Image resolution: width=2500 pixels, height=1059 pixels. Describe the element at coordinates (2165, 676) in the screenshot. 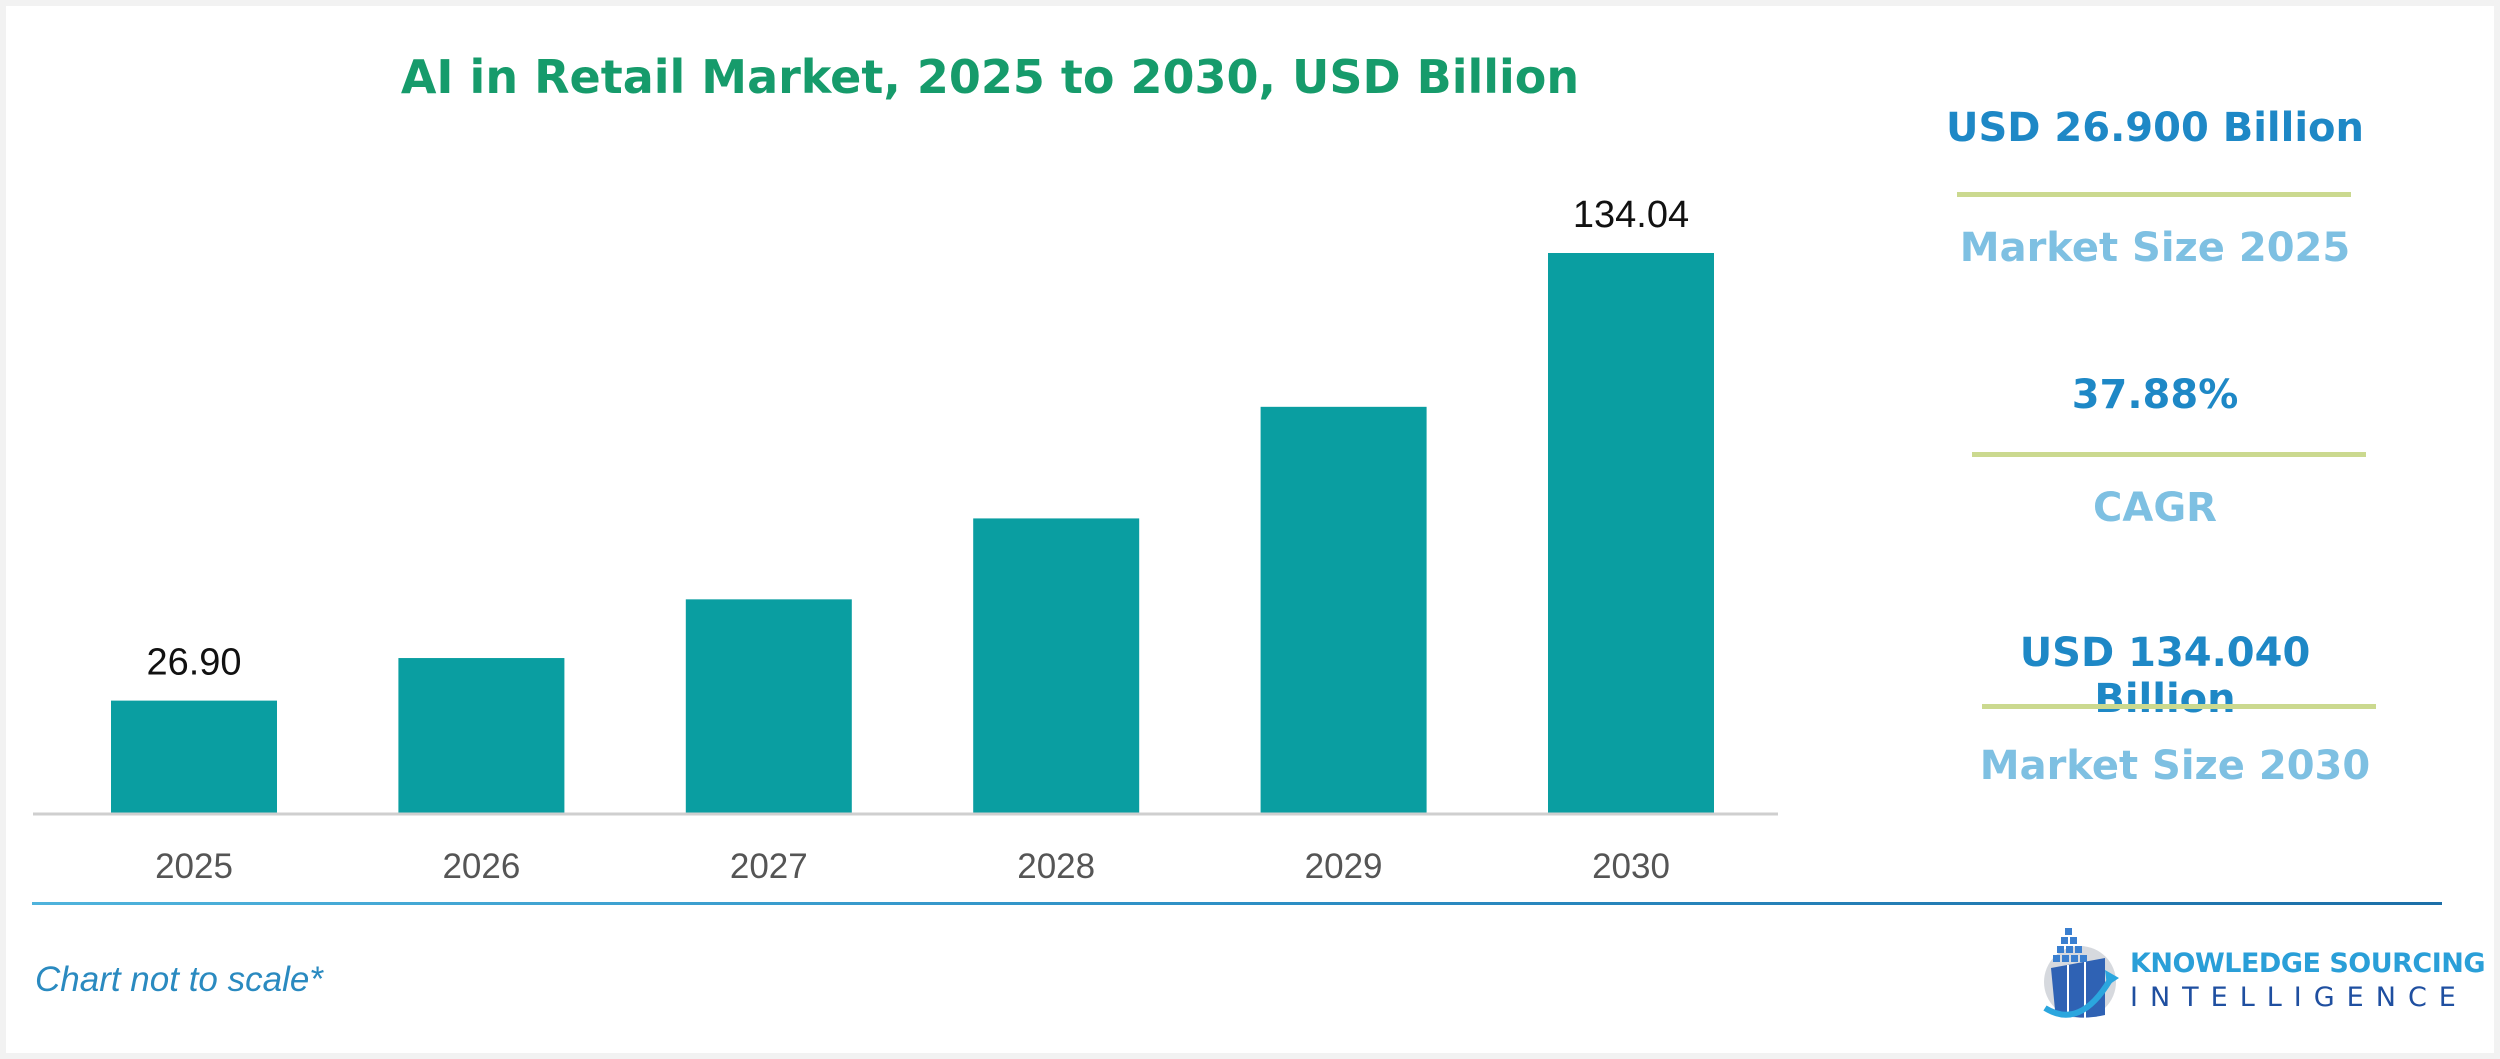

I see `market-size-2030-value: USD 134.040 Billion` at that location.